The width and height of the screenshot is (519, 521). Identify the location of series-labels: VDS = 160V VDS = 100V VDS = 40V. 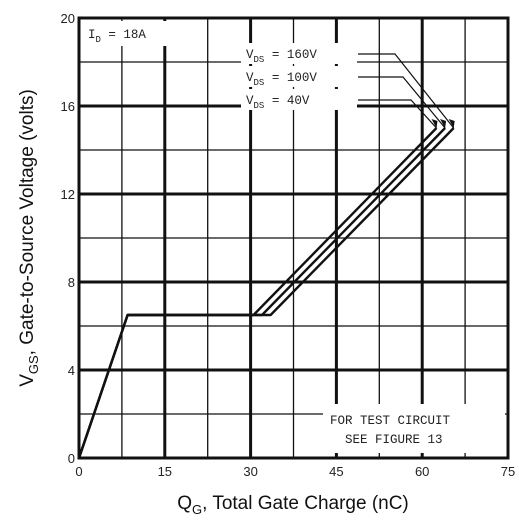
(348, 86).